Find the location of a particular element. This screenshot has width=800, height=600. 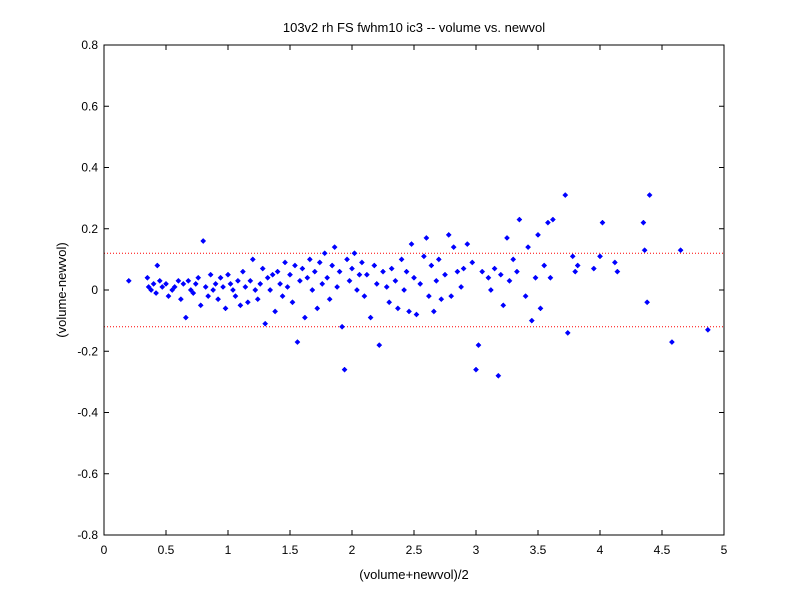

x-tick-label: 5 is located at coordinates (724, 550).